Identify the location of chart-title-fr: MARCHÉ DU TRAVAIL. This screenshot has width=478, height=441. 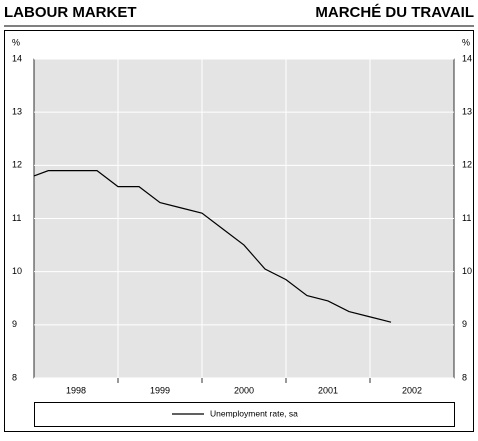
(394, 12).